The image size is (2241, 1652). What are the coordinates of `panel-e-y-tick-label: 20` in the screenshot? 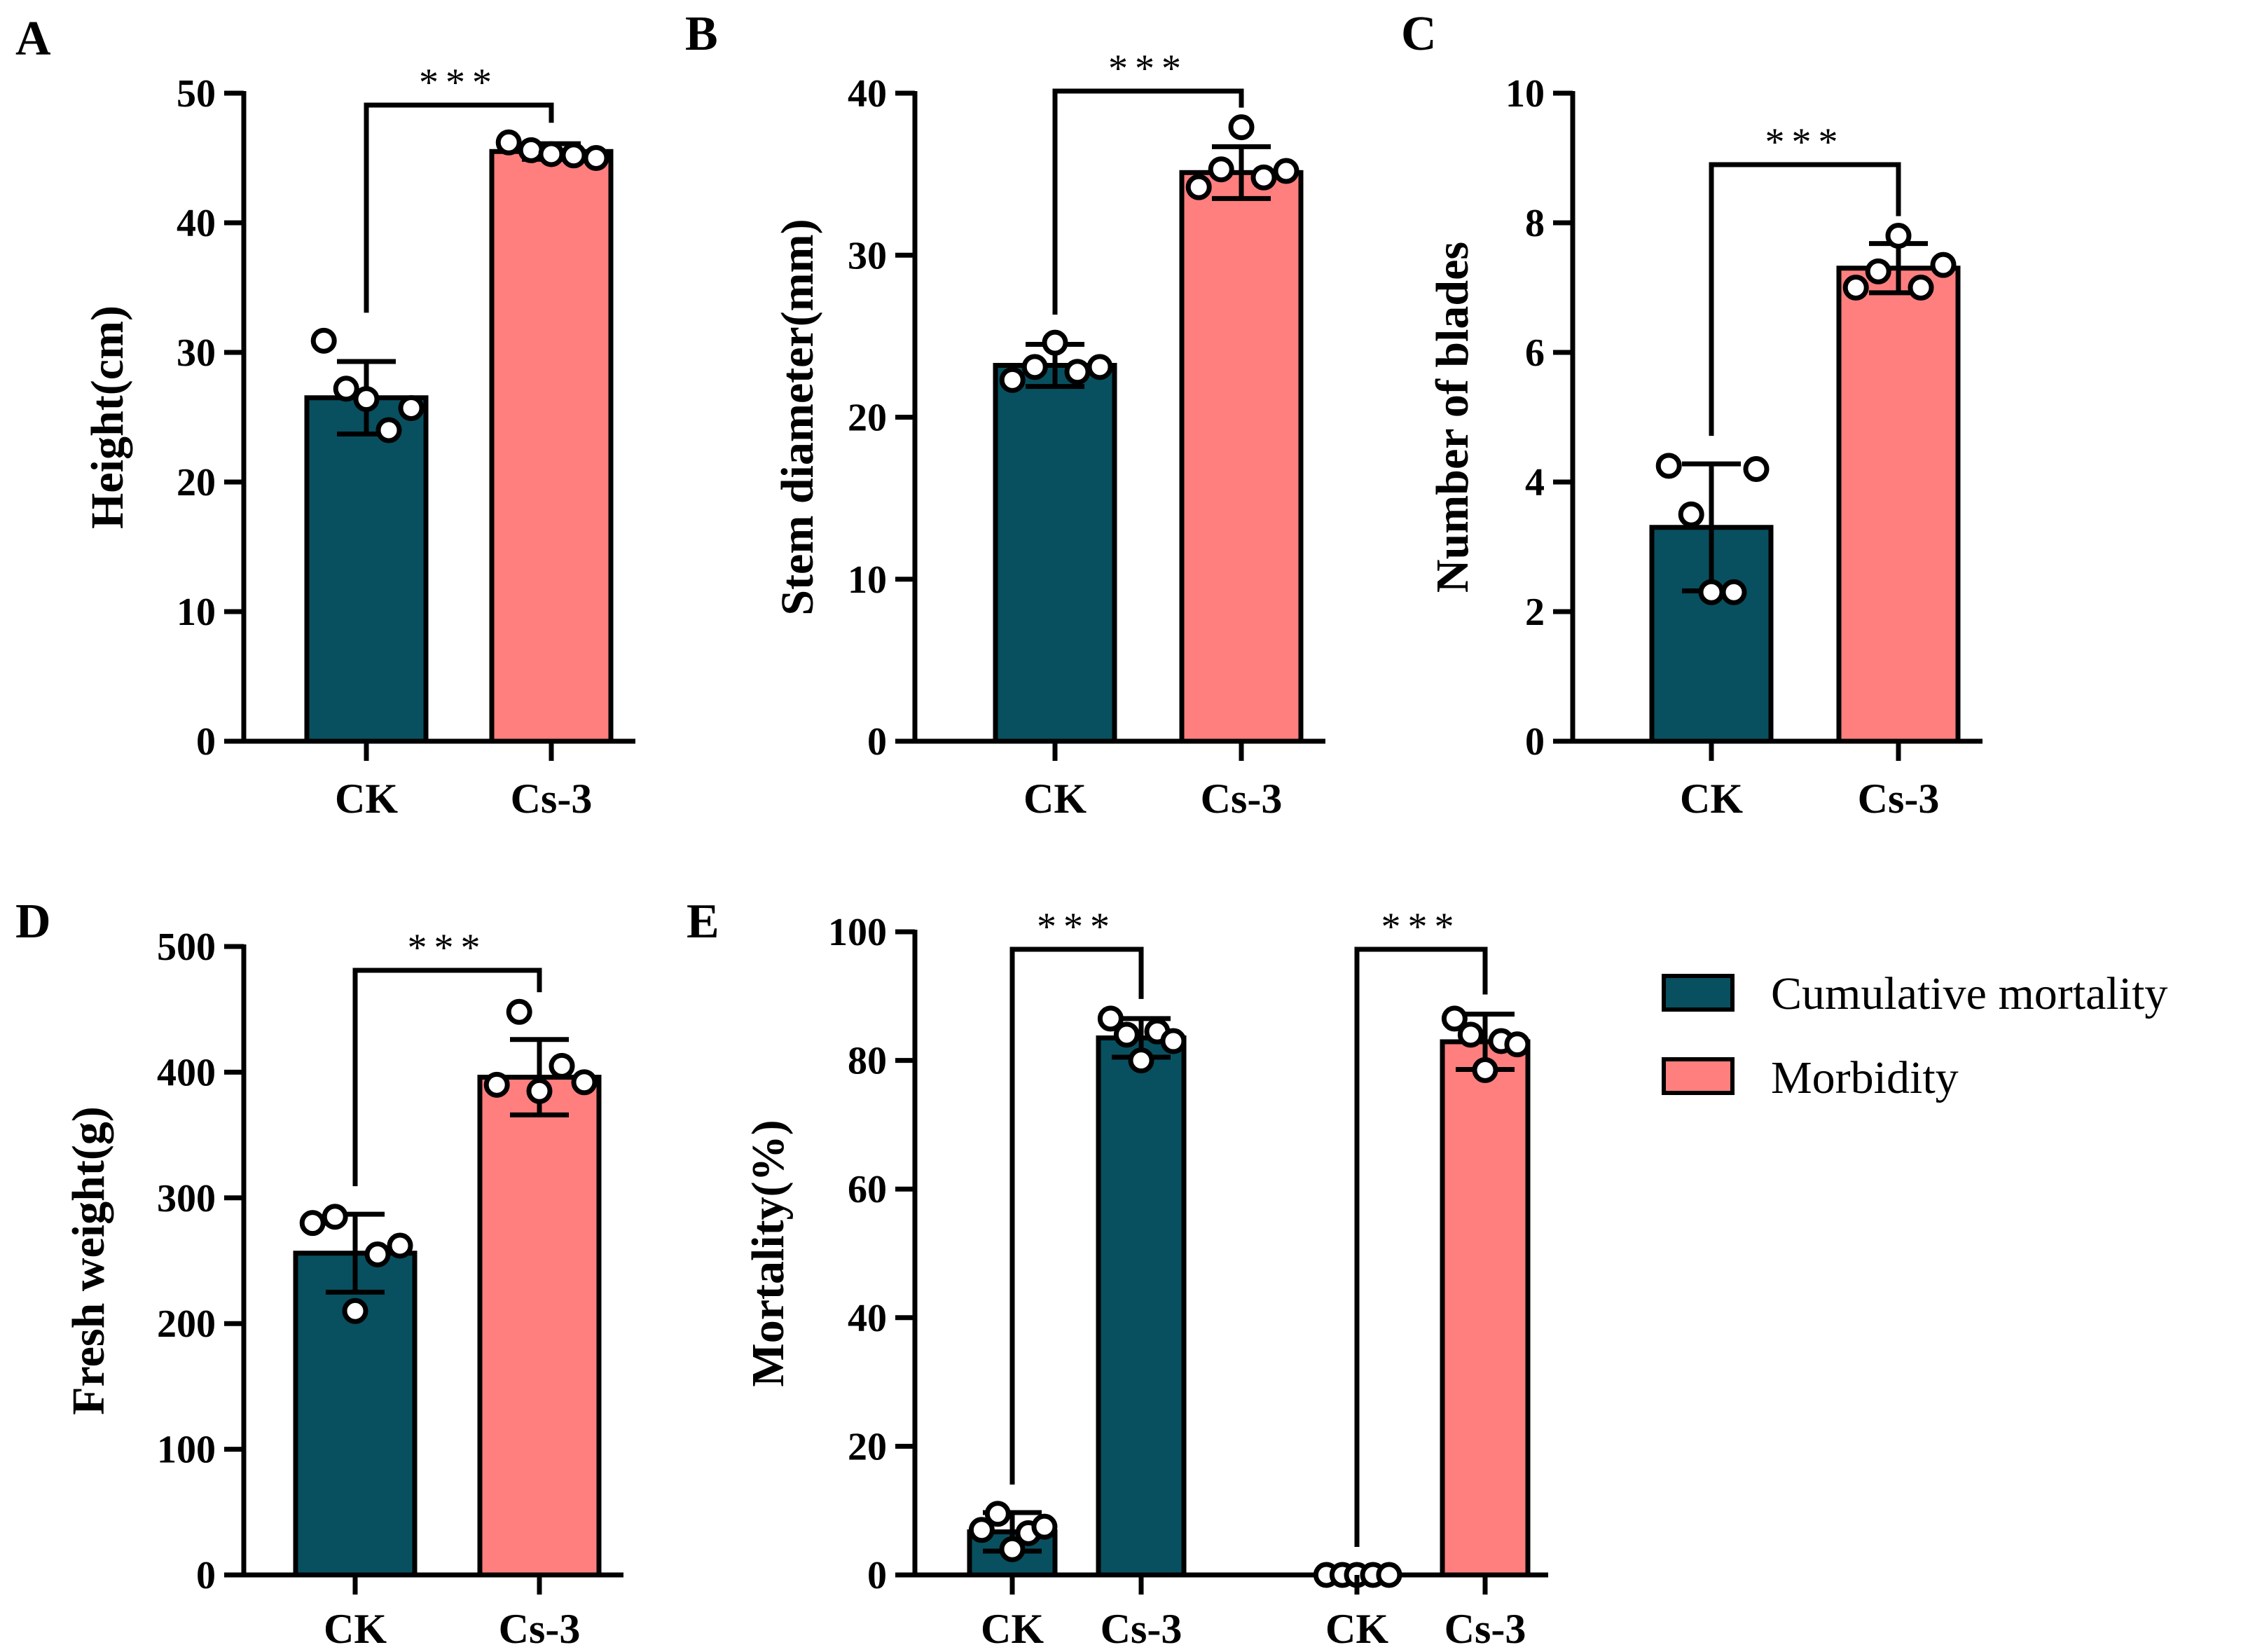 It's located at (868, 1446).